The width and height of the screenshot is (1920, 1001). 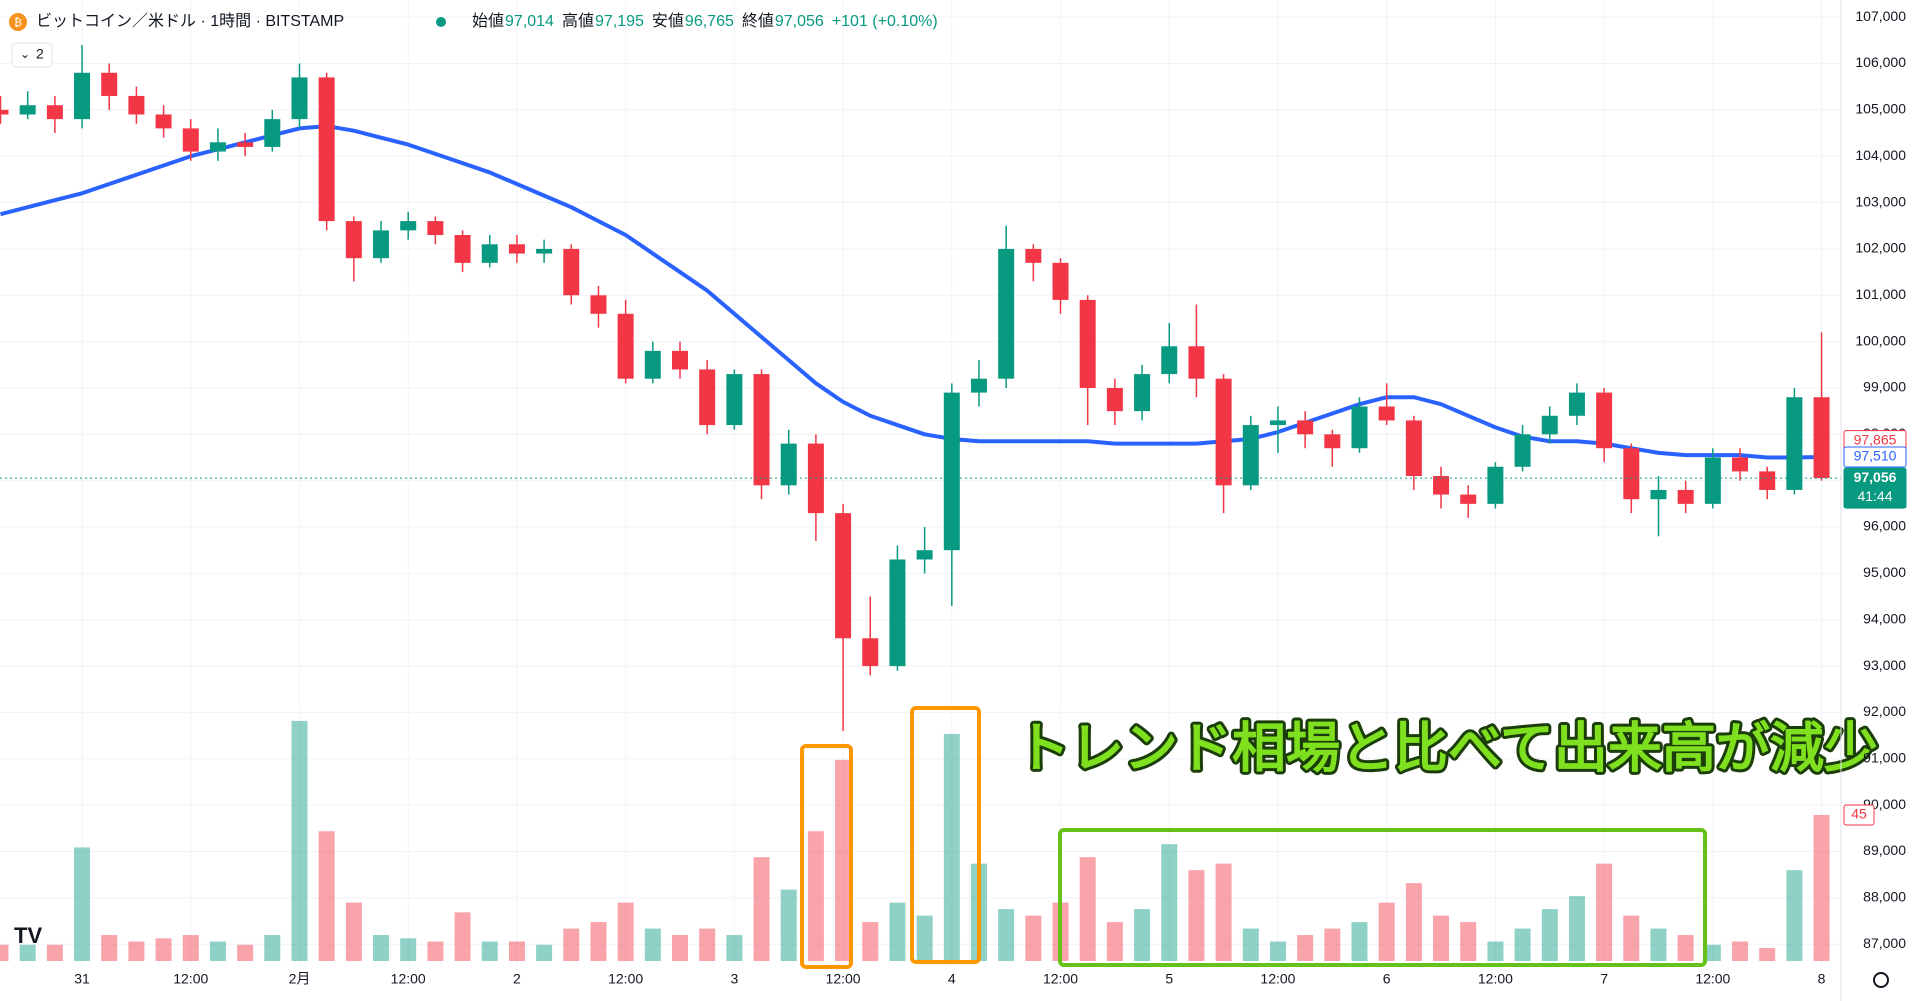 I want to click on x-tick-label: 31, so click(x=82, y=979).